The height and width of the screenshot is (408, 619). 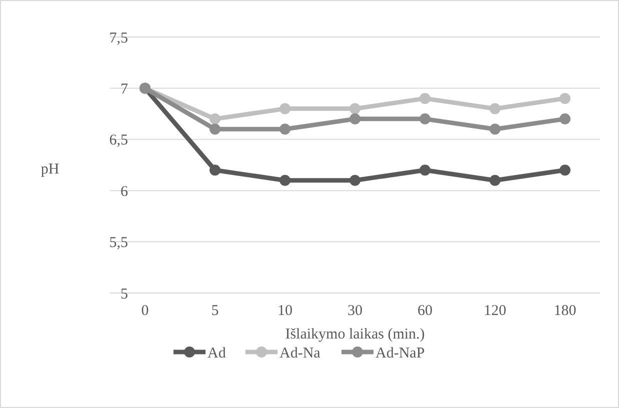 What do you see at coordinates (118, 38) in the screenshot?
I see `y-tick-label: 7,5` at bounding box center [118, 38].